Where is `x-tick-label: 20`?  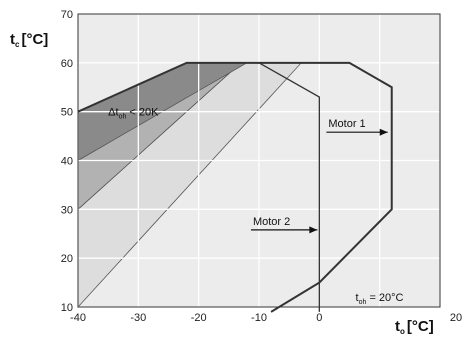 x-tick-label: 20 is located at coordinates (456, 318).